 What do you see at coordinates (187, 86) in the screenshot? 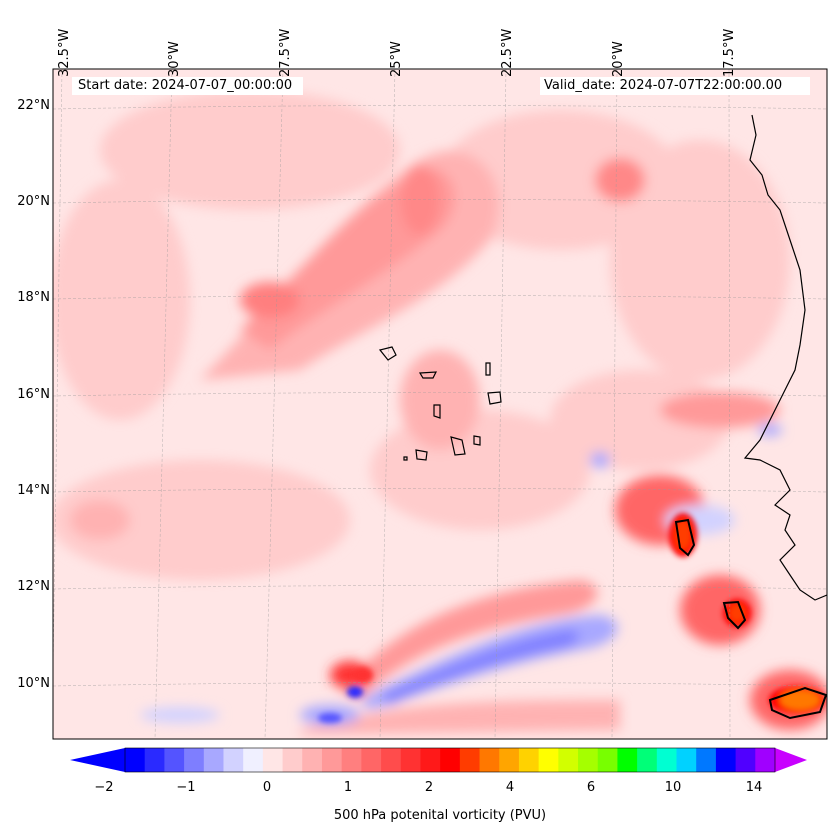
I see `start-date-label: Start date: 2024-07-07_00:00:00` at bounding box center [187, 86].